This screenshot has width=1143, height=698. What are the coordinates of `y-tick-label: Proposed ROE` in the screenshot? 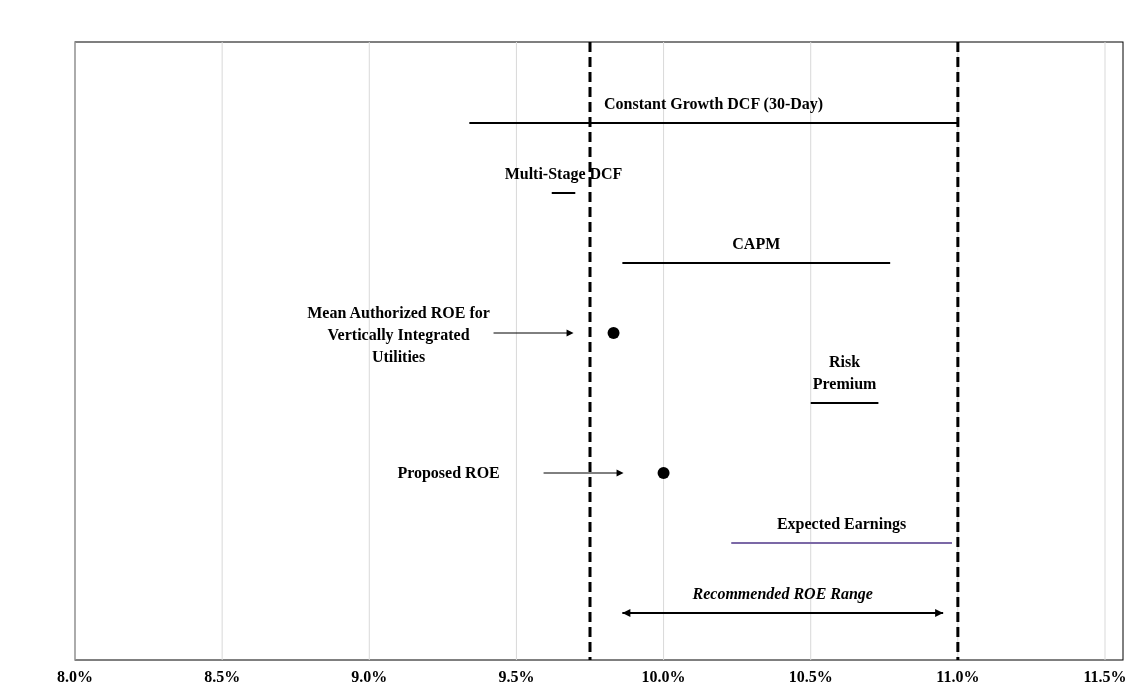 It's located at (448, 473).